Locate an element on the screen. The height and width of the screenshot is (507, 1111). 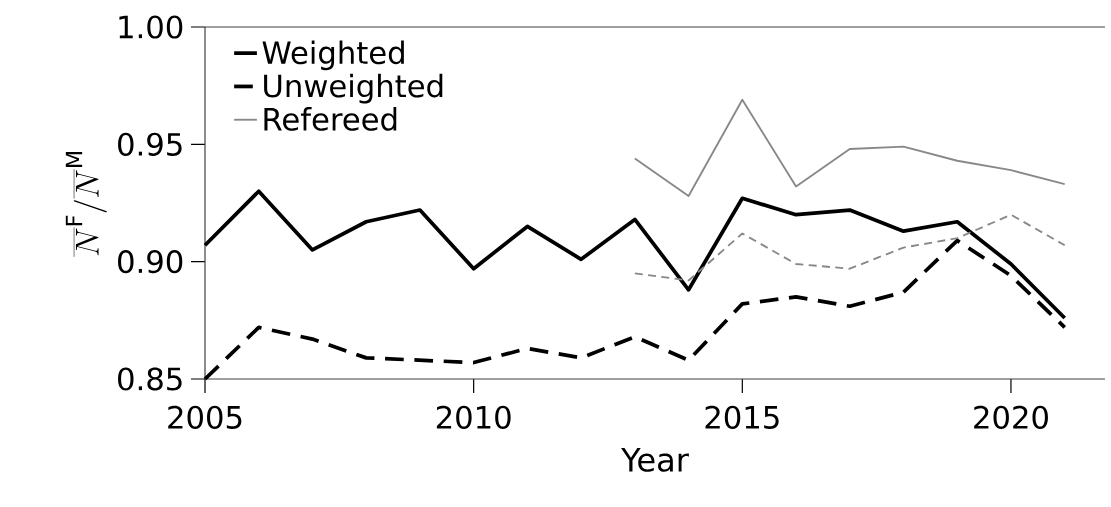
y-tick-label: 1.00 is located at coordinates (151, 27).